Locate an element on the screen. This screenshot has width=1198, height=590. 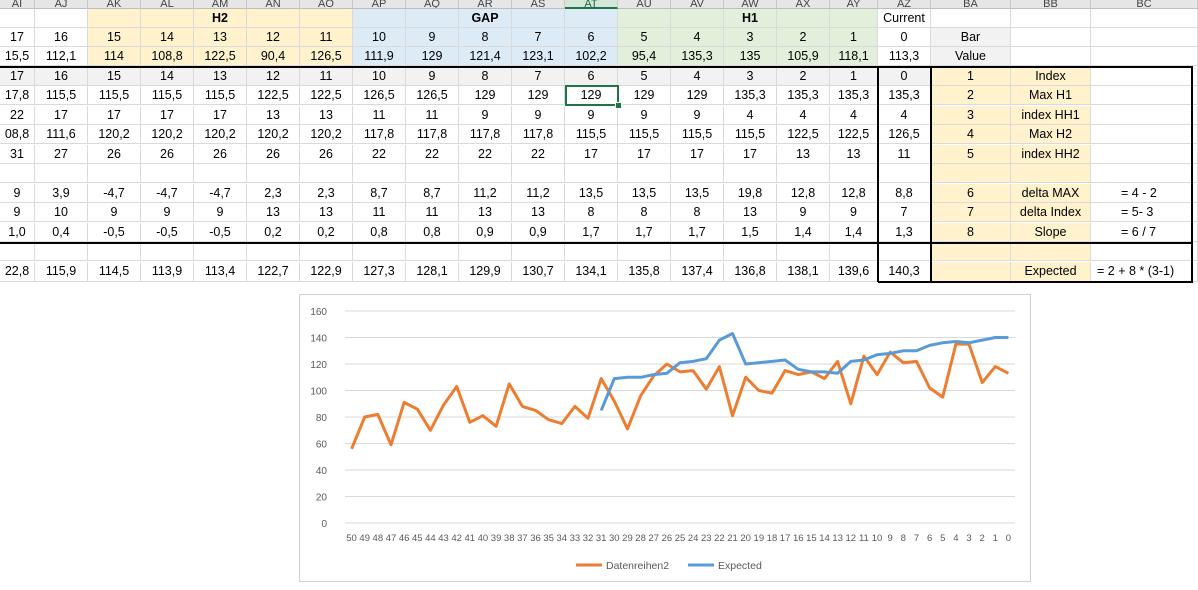
bar-value-cell: 95,4 is located at coordinates (644, 56).